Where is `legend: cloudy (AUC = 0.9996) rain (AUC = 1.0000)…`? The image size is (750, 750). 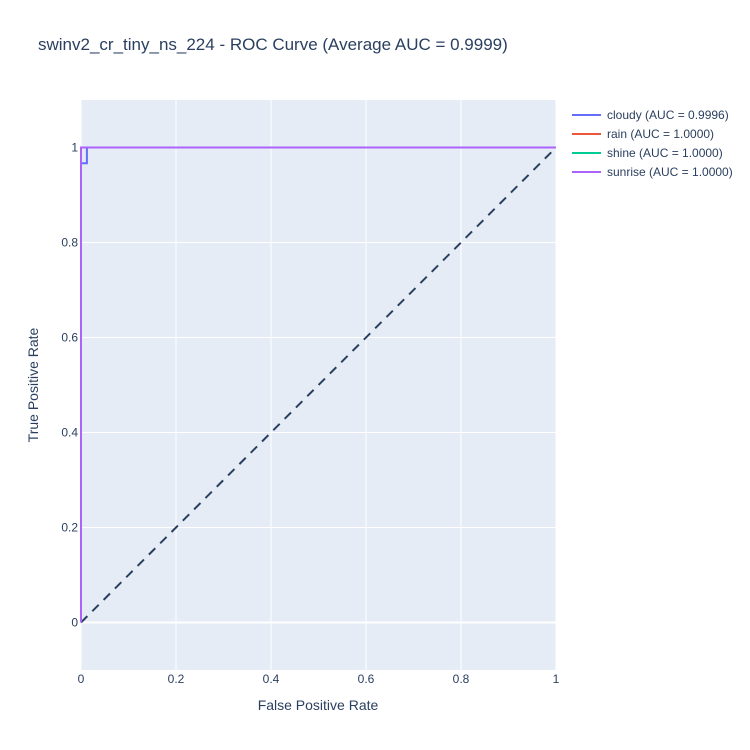 legend: cloudy (AUC = 0.9996) rain (AUC = 1.0000)… is located at coordinates (652, 143).